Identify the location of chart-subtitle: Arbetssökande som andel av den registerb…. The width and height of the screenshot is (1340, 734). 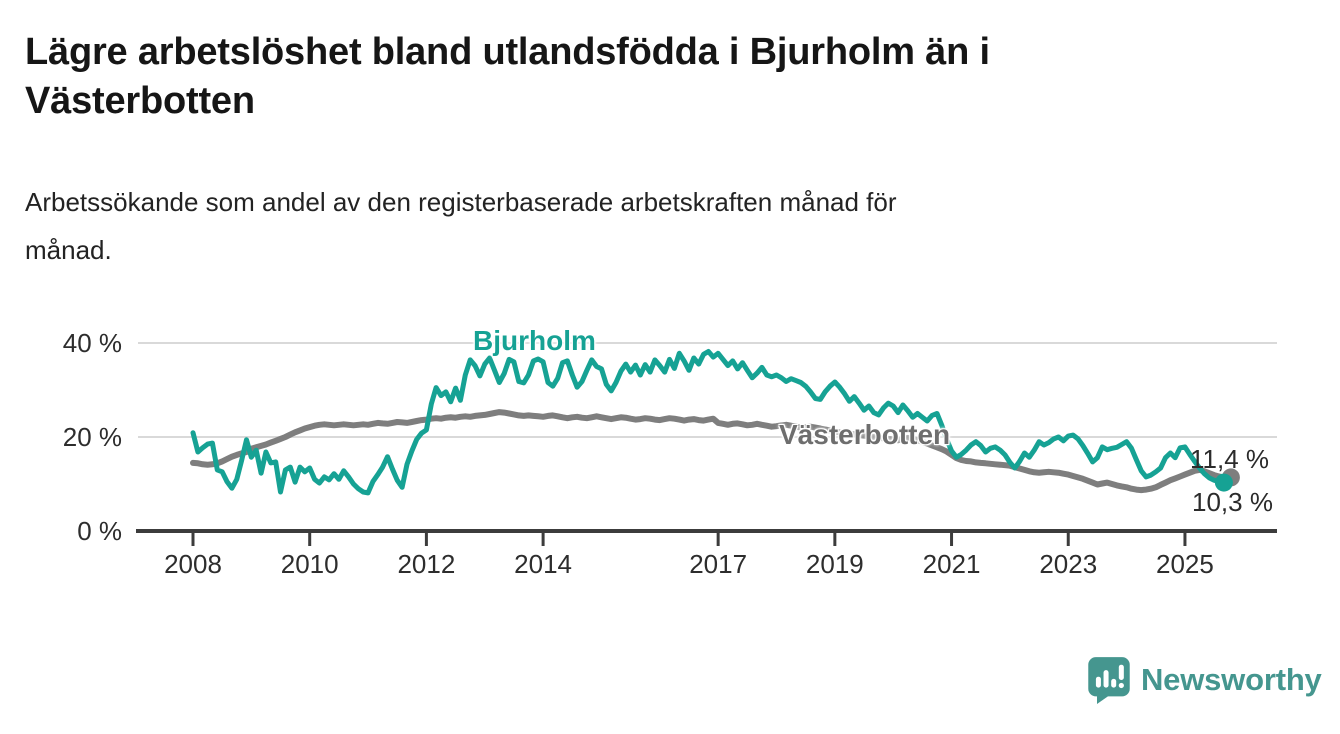
(670, 226).